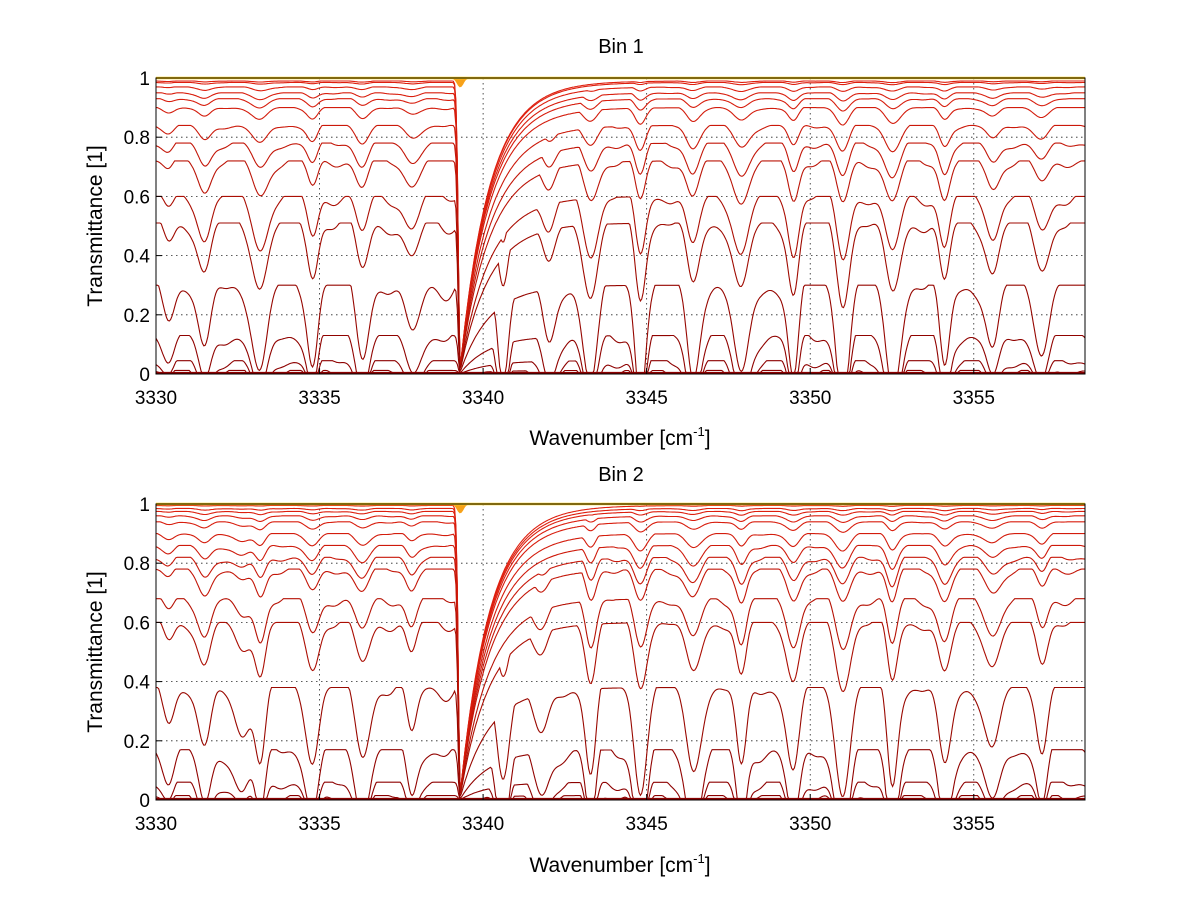 This screenshot has height=901, width=1200. What do you see at coordinates (621, 475) in the screenshot?
I see `chart-title: Bin 2` at bounding box center [621, 475].